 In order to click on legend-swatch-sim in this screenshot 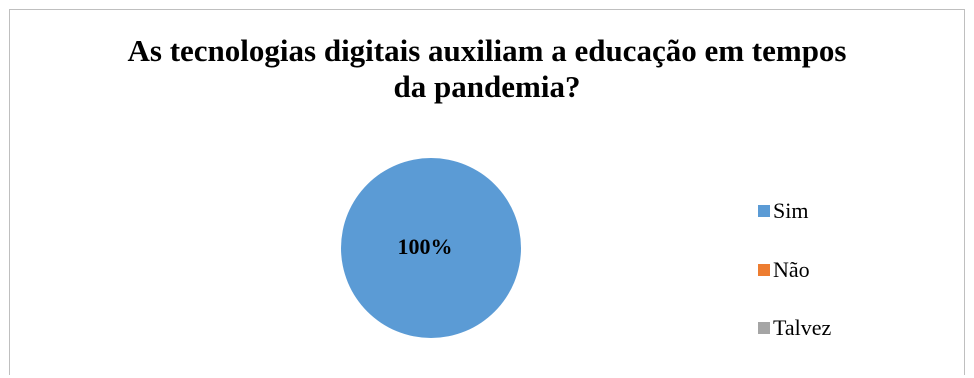, I will do `click(764, 211)`.